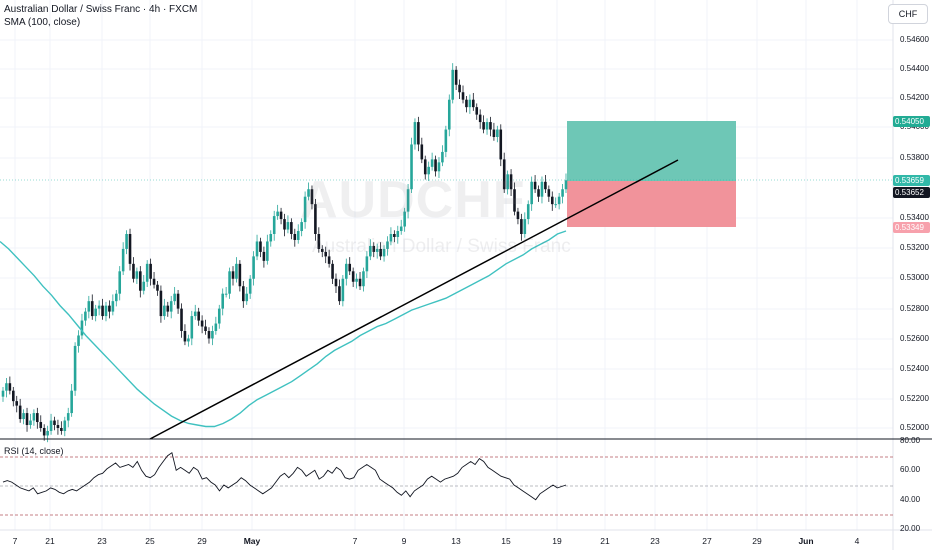  What do you see at coordinates (910, 528) in the screenshot?
I see `rsi-tick: 20.00` at bounding box center [910, 528].